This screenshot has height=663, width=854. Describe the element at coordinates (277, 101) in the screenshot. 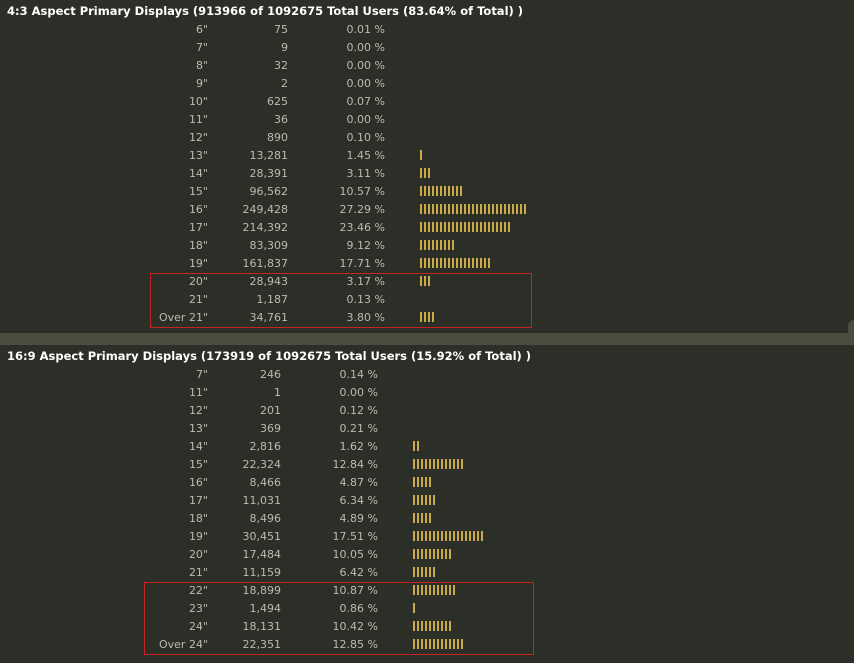

I see `user-count: 625` at that location.